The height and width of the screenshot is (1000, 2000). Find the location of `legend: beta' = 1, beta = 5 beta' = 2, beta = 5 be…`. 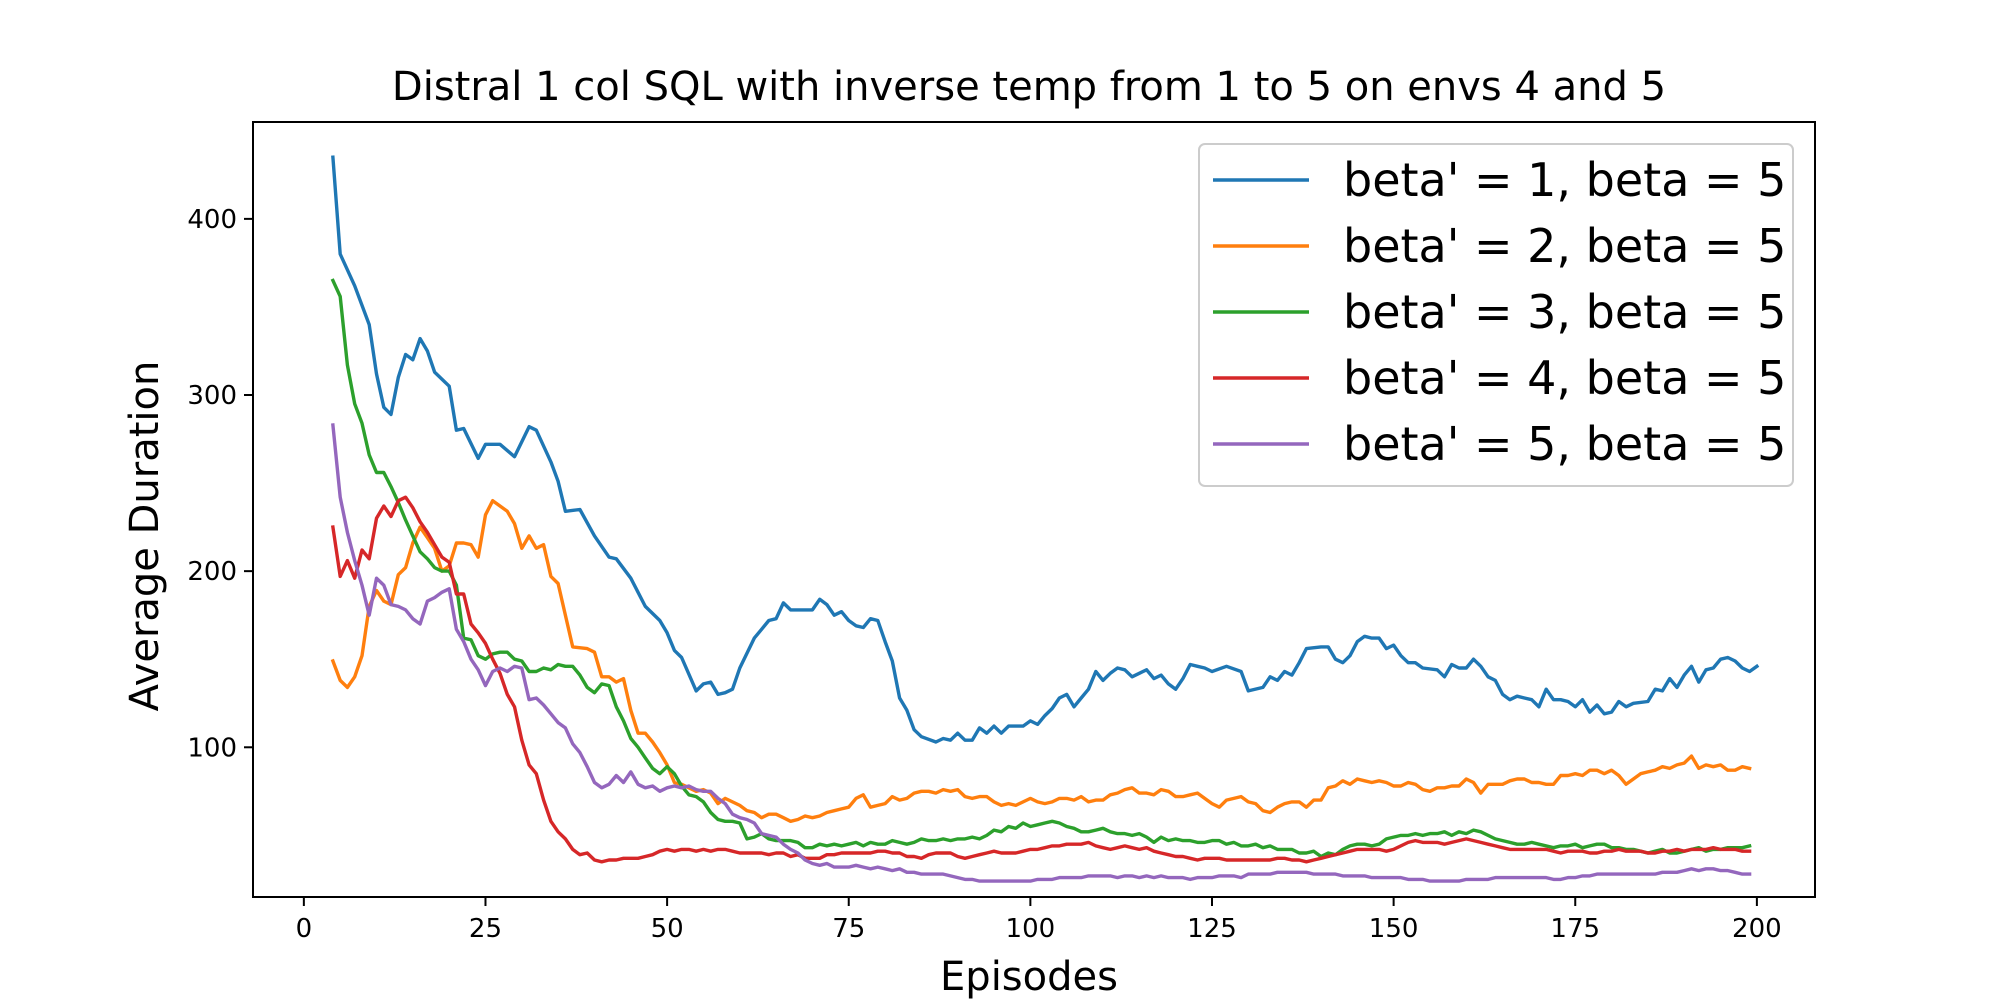

legend: beta' = 1, beta = 5 beta' = 2, beta = 5 be… is located at coordinates (1496, 315).